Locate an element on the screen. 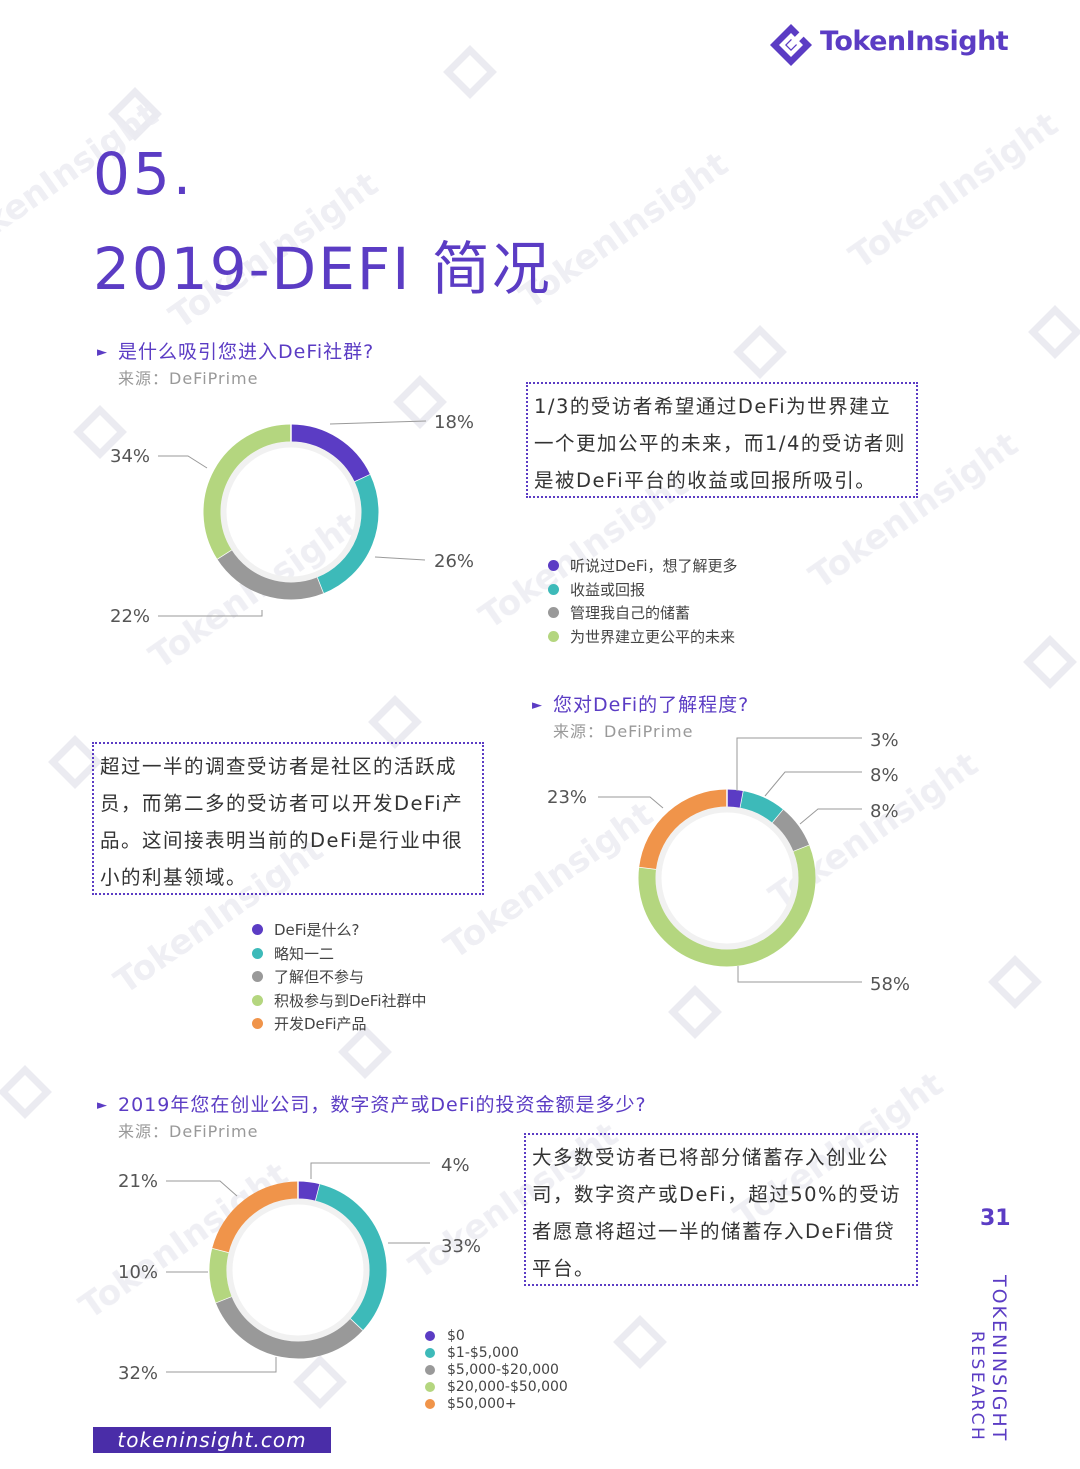 Image resolution: width=1080 pixels, height=1469 pixels. legend-item: $20,000-$50,000 is located at coordinates (496, 1386).